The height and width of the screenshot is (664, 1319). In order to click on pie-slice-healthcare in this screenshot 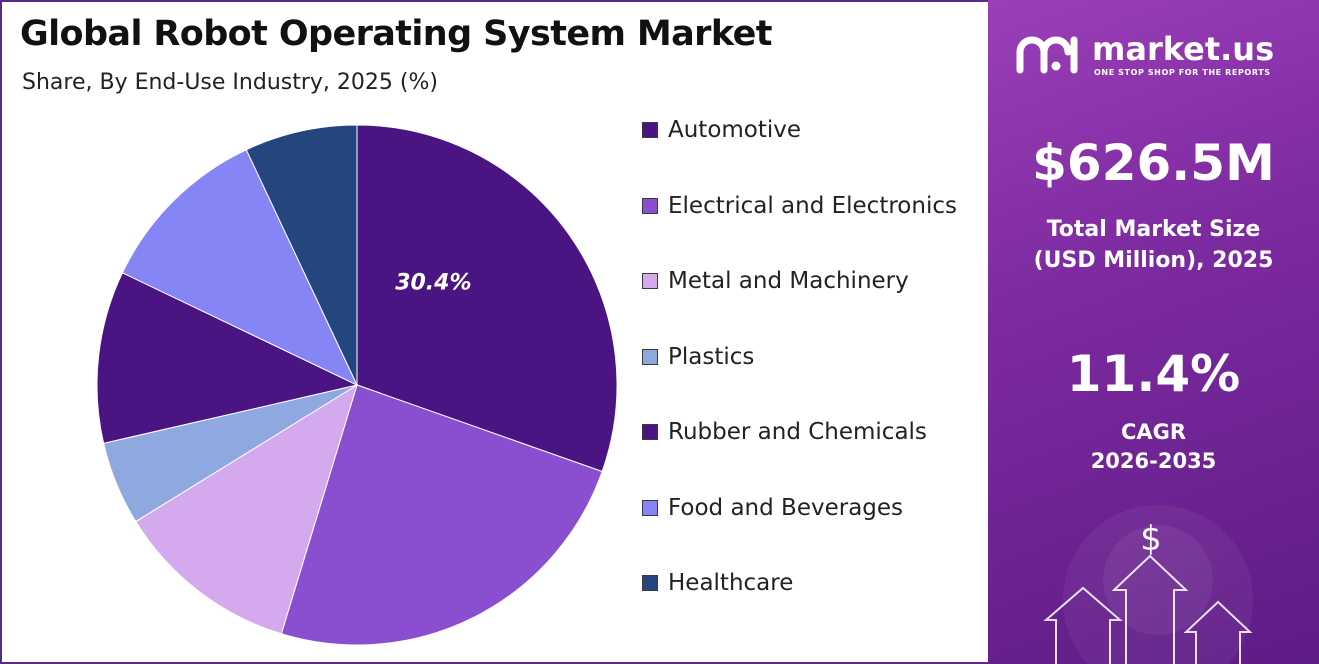, I will do `click(301, 255)`.